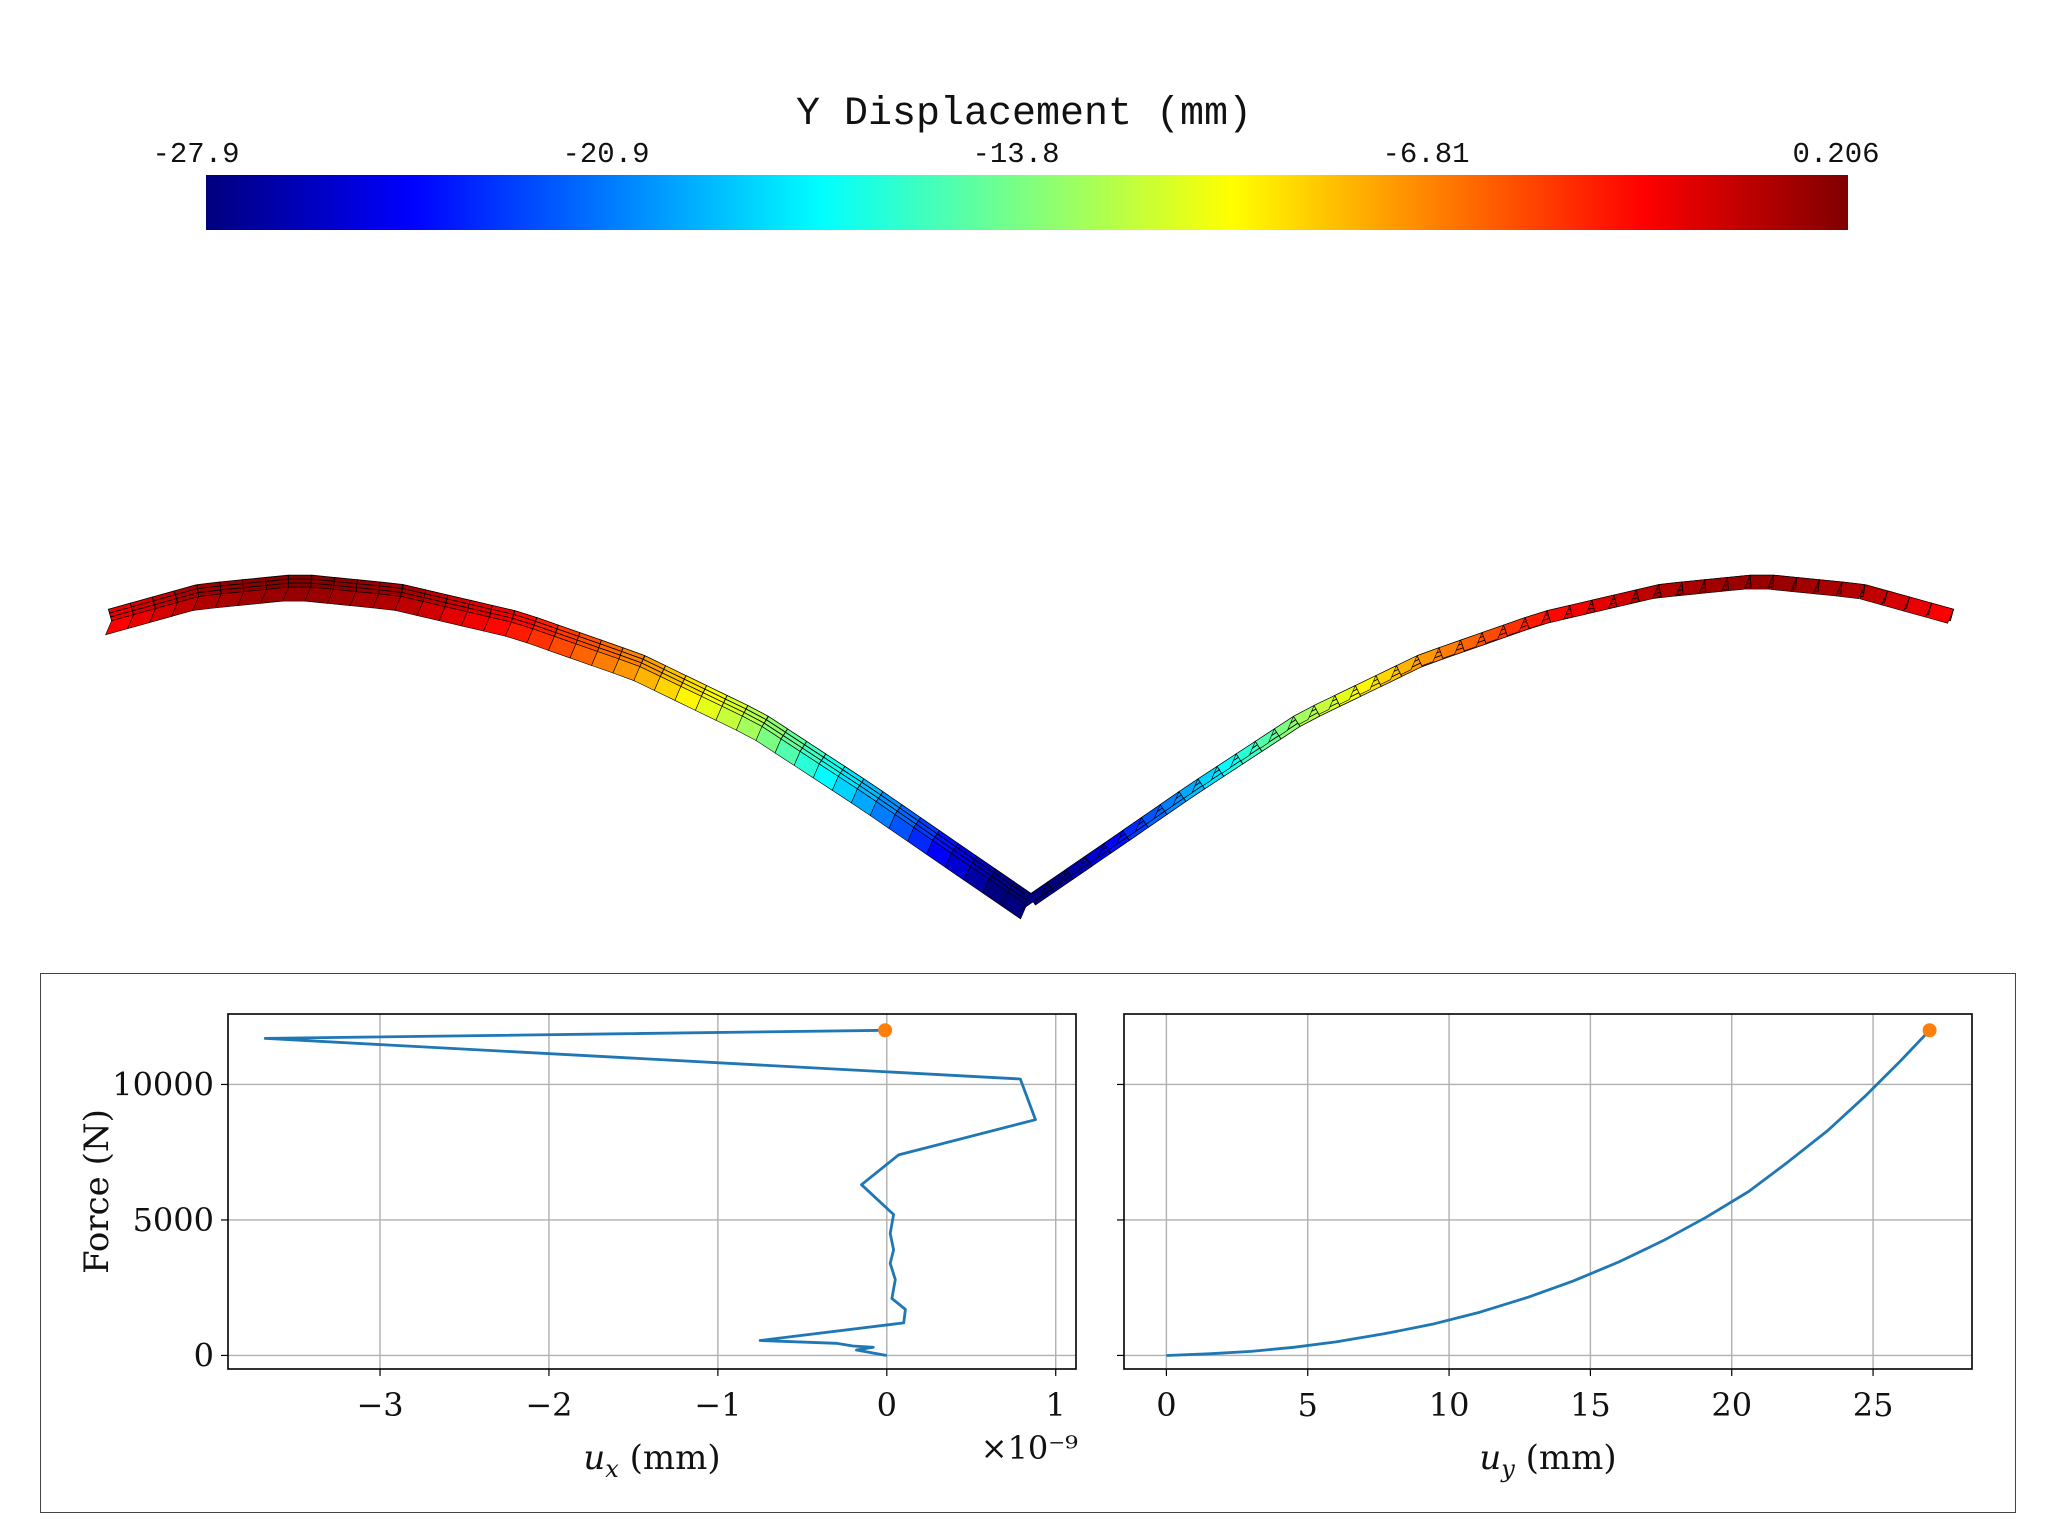 The height and width of the screenshot is (1536, 2048). Describe the element at coordinates (1016, 154) in the screenshot. I see `colorbar-tick-label: -13.8` at that location.